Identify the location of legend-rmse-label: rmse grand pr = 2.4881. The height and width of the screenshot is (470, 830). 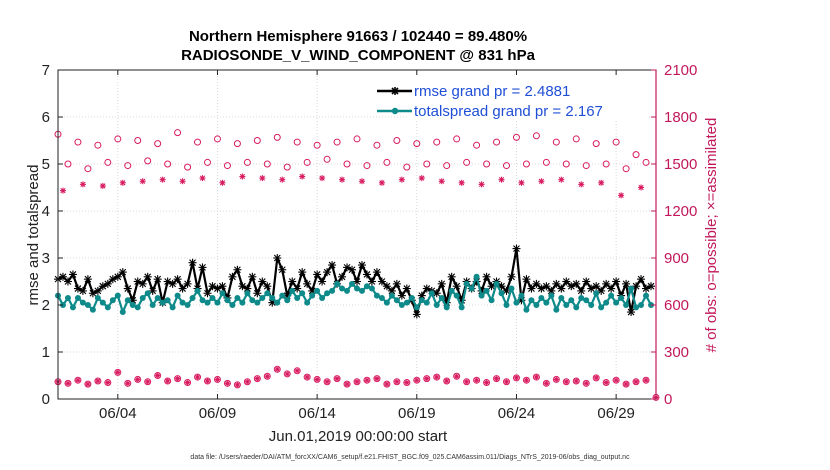
(492, 91).